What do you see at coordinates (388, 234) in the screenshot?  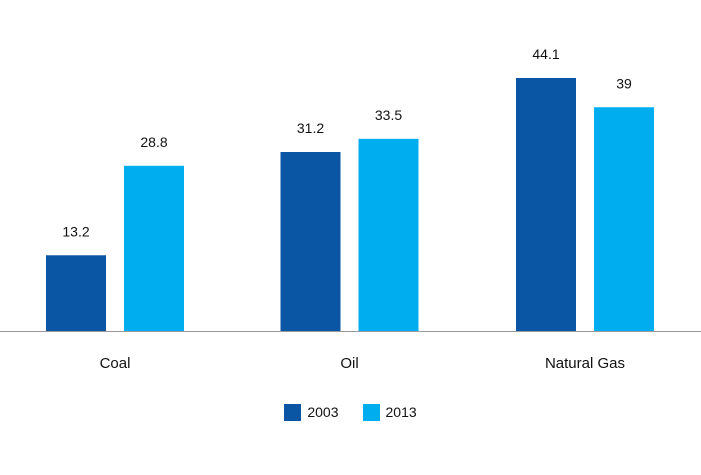 I see `bar-oil-2013` at bounding box center [388, 234].